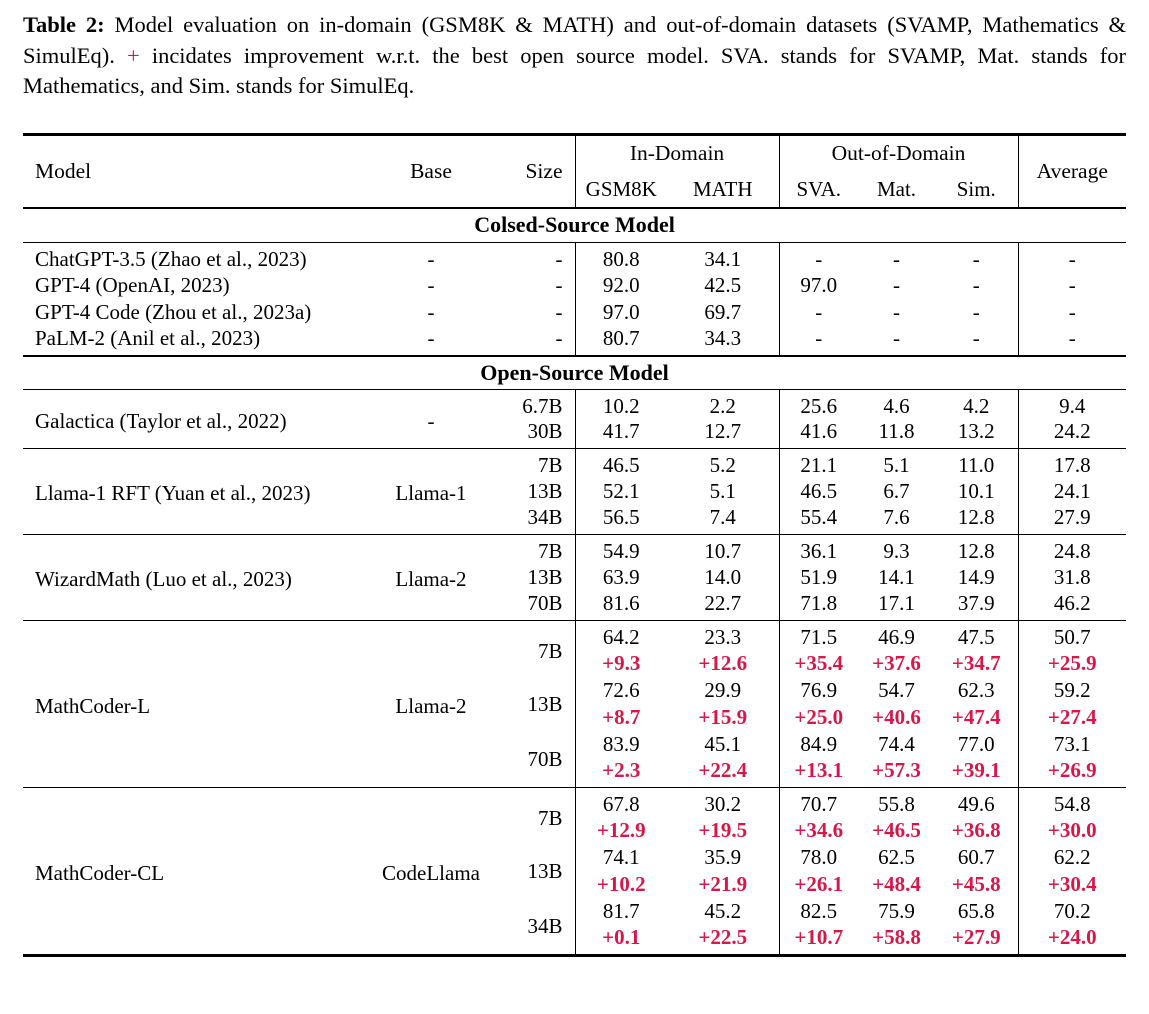  I want to click on value-cell-average: 70.2, so click(1072, 911).